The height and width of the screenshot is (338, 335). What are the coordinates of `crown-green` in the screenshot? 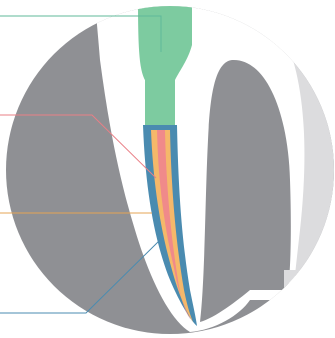 It's located at (165, 65).